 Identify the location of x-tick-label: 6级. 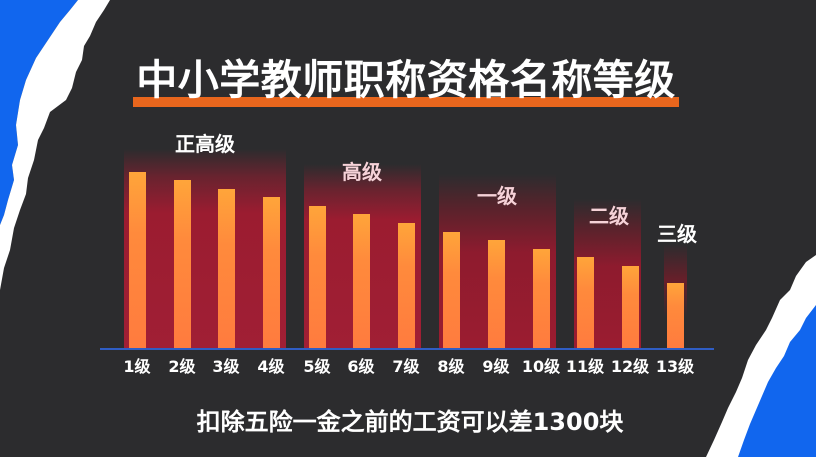
(361, 366).